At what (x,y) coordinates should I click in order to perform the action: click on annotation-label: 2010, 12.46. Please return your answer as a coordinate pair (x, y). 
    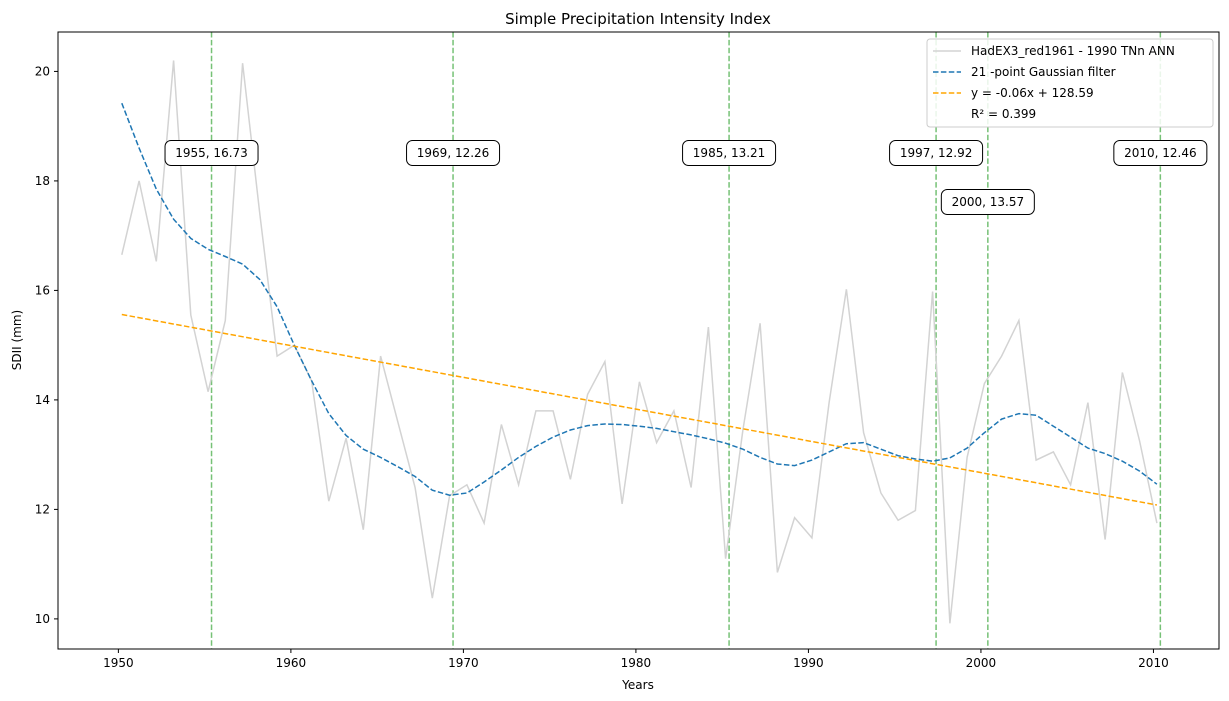
    Looking at the image, I should click on (1160, 153).